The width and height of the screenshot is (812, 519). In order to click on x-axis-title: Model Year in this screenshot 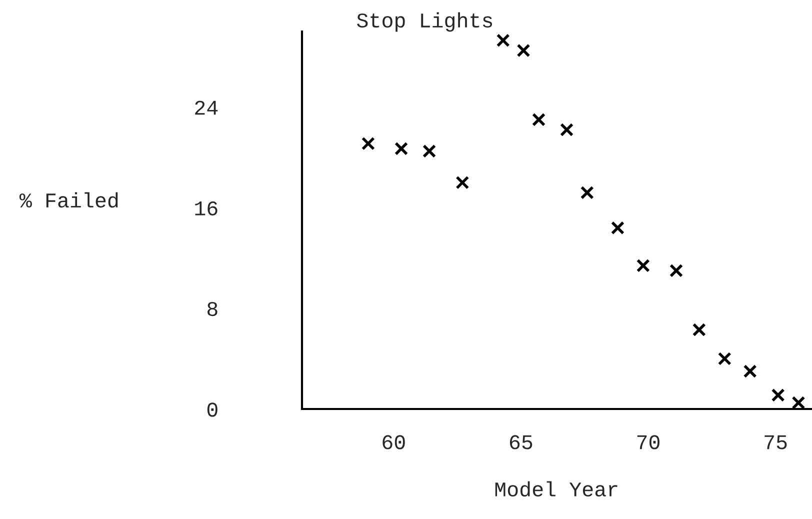, I will do `click(556, 489)`.